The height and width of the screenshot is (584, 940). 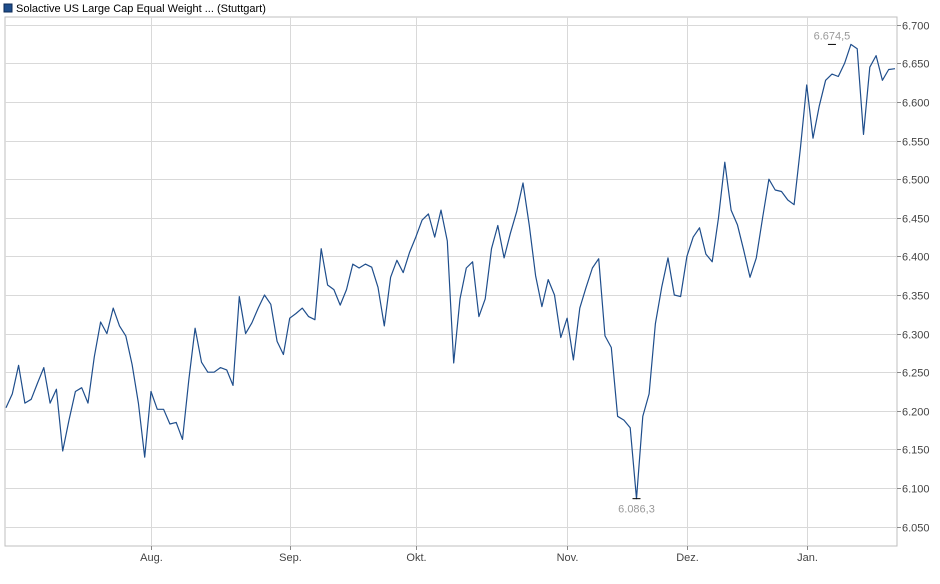 I want to click on x-tick-label: Dez., so click(x=687, y=558).